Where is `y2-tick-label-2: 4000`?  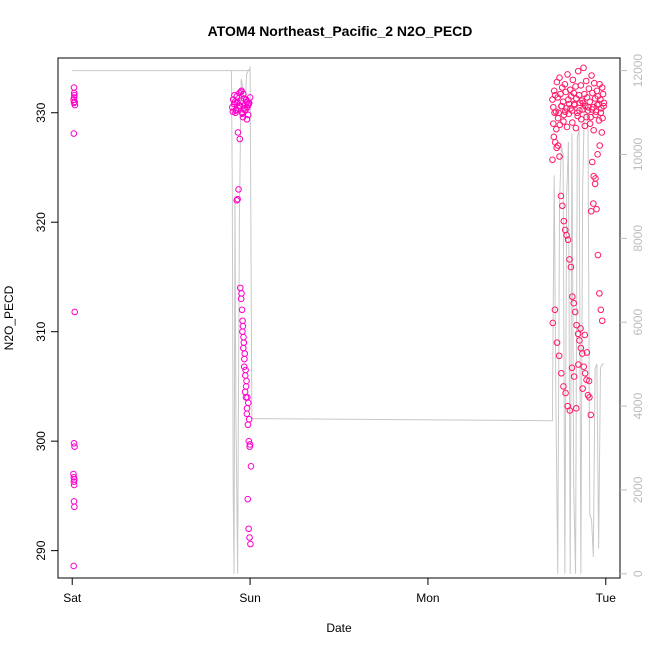
y2-tick-label-2: 4000 is located at coordinates (638, 405).